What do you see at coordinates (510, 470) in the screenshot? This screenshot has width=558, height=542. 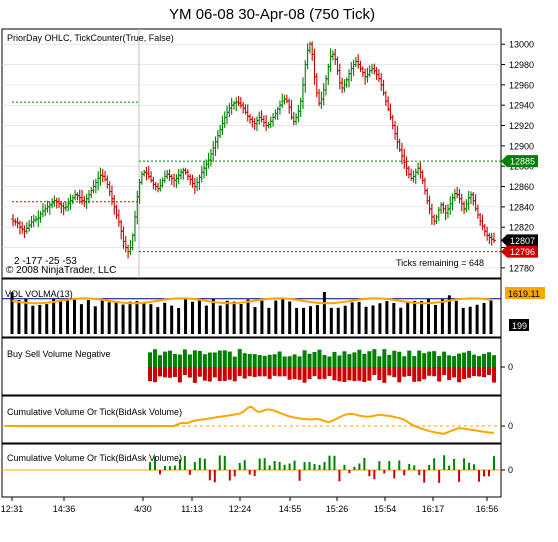 I see `cumvol-bar-zero-label: 0` at bounding box center [510, 470].